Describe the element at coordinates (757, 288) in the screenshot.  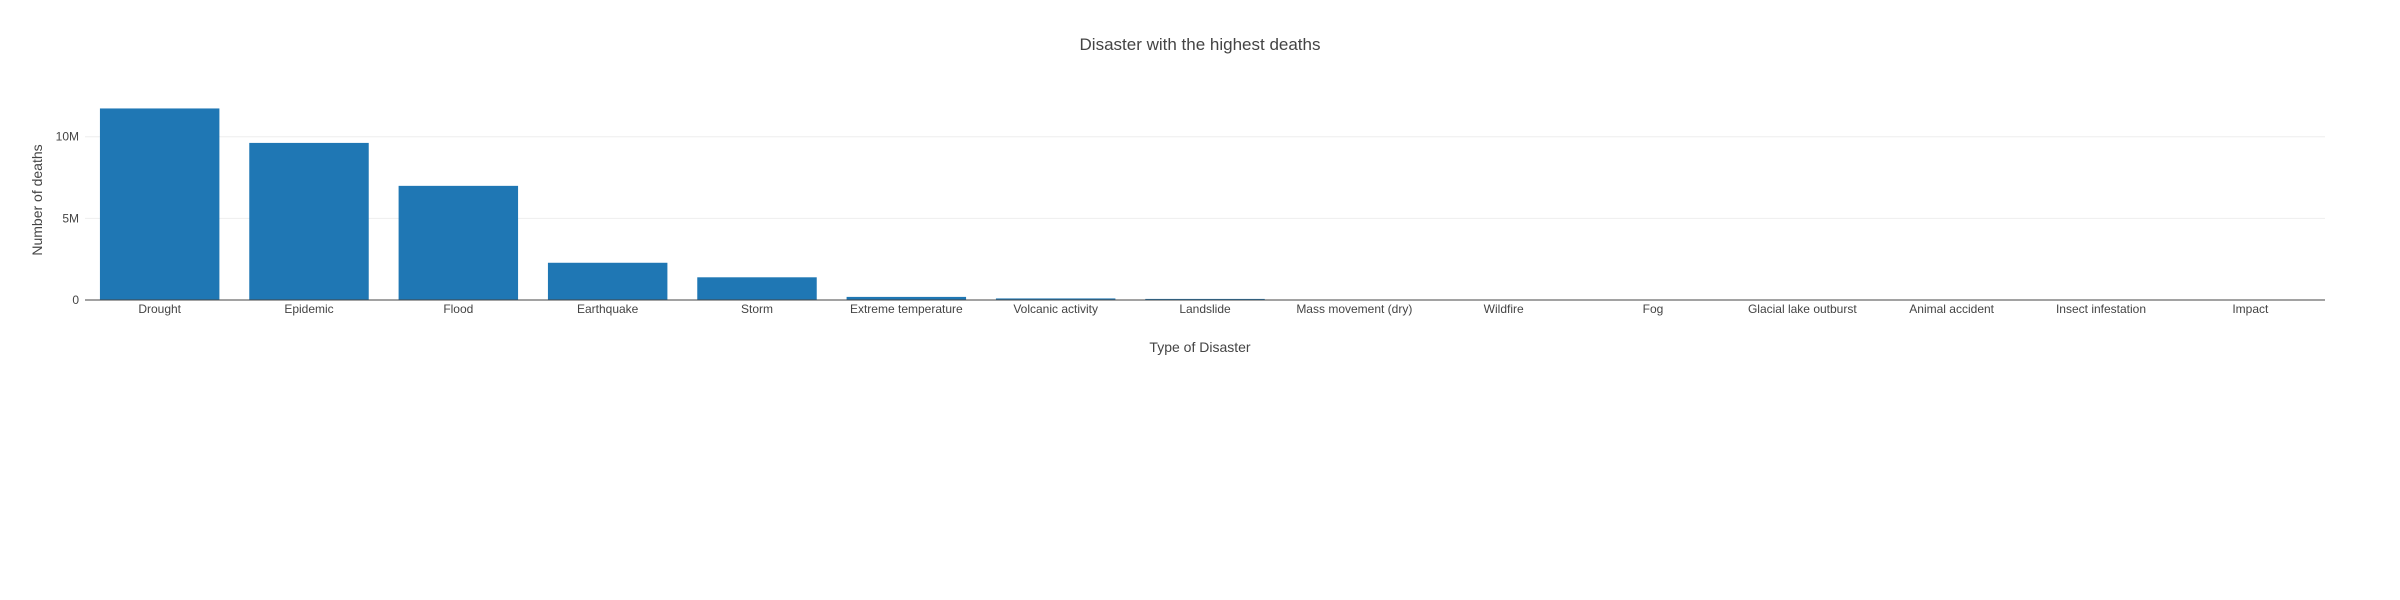
I see `bar-storm` at that location.